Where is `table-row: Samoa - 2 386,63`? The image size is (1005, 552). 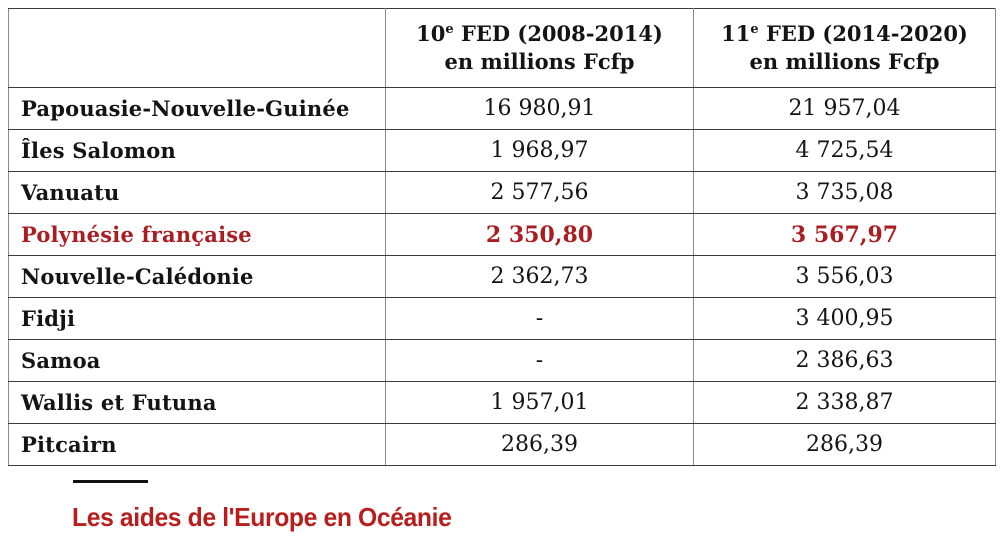
table-row: Samoa - 2 386,63 is located at coordinates (502, 360).